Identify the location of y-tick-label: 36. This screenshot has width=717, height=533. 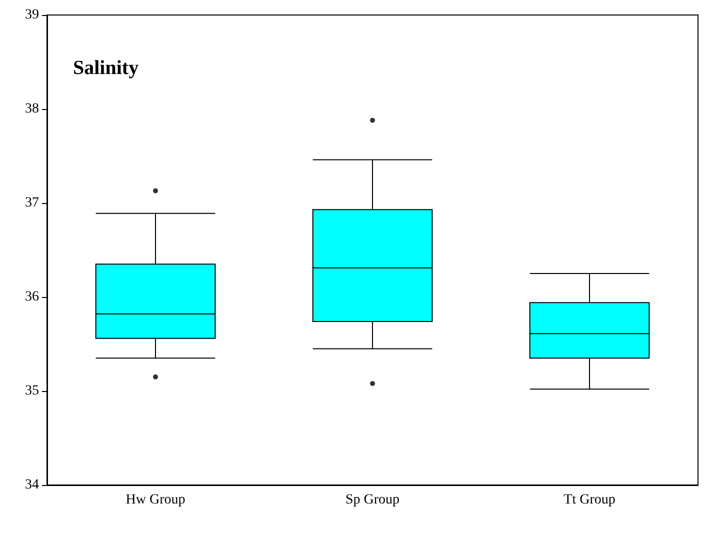
(32, 297).